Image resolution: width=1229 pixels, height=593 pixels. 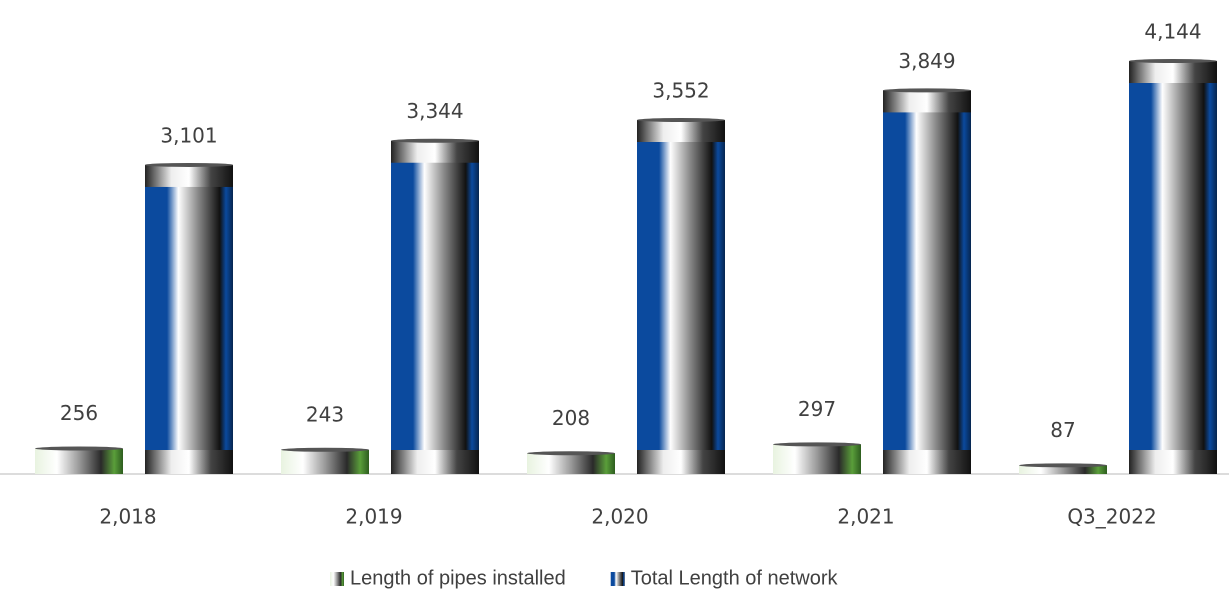 What do you see at coordinates (571, 418) in the screenshot?
I see `data-label: 208` at bounding box center [571, 418].